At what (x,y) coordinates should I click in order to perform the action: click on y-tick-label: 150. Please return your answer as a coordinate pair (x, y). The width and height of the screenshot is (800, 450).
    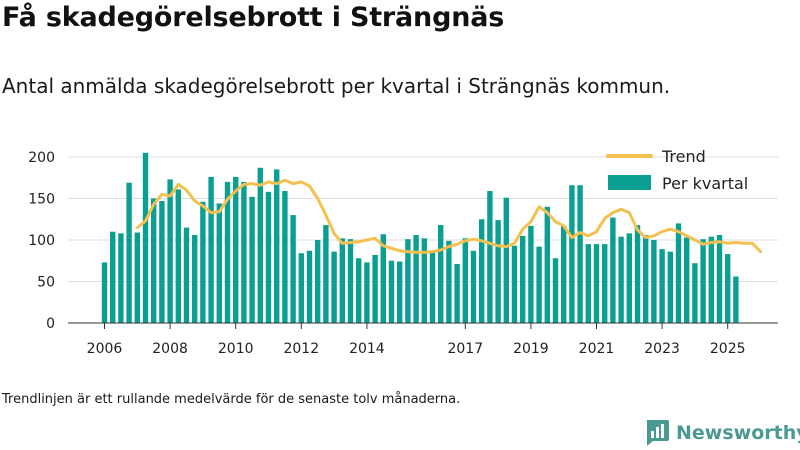
    Looking at the image, I should click on (41, 200).